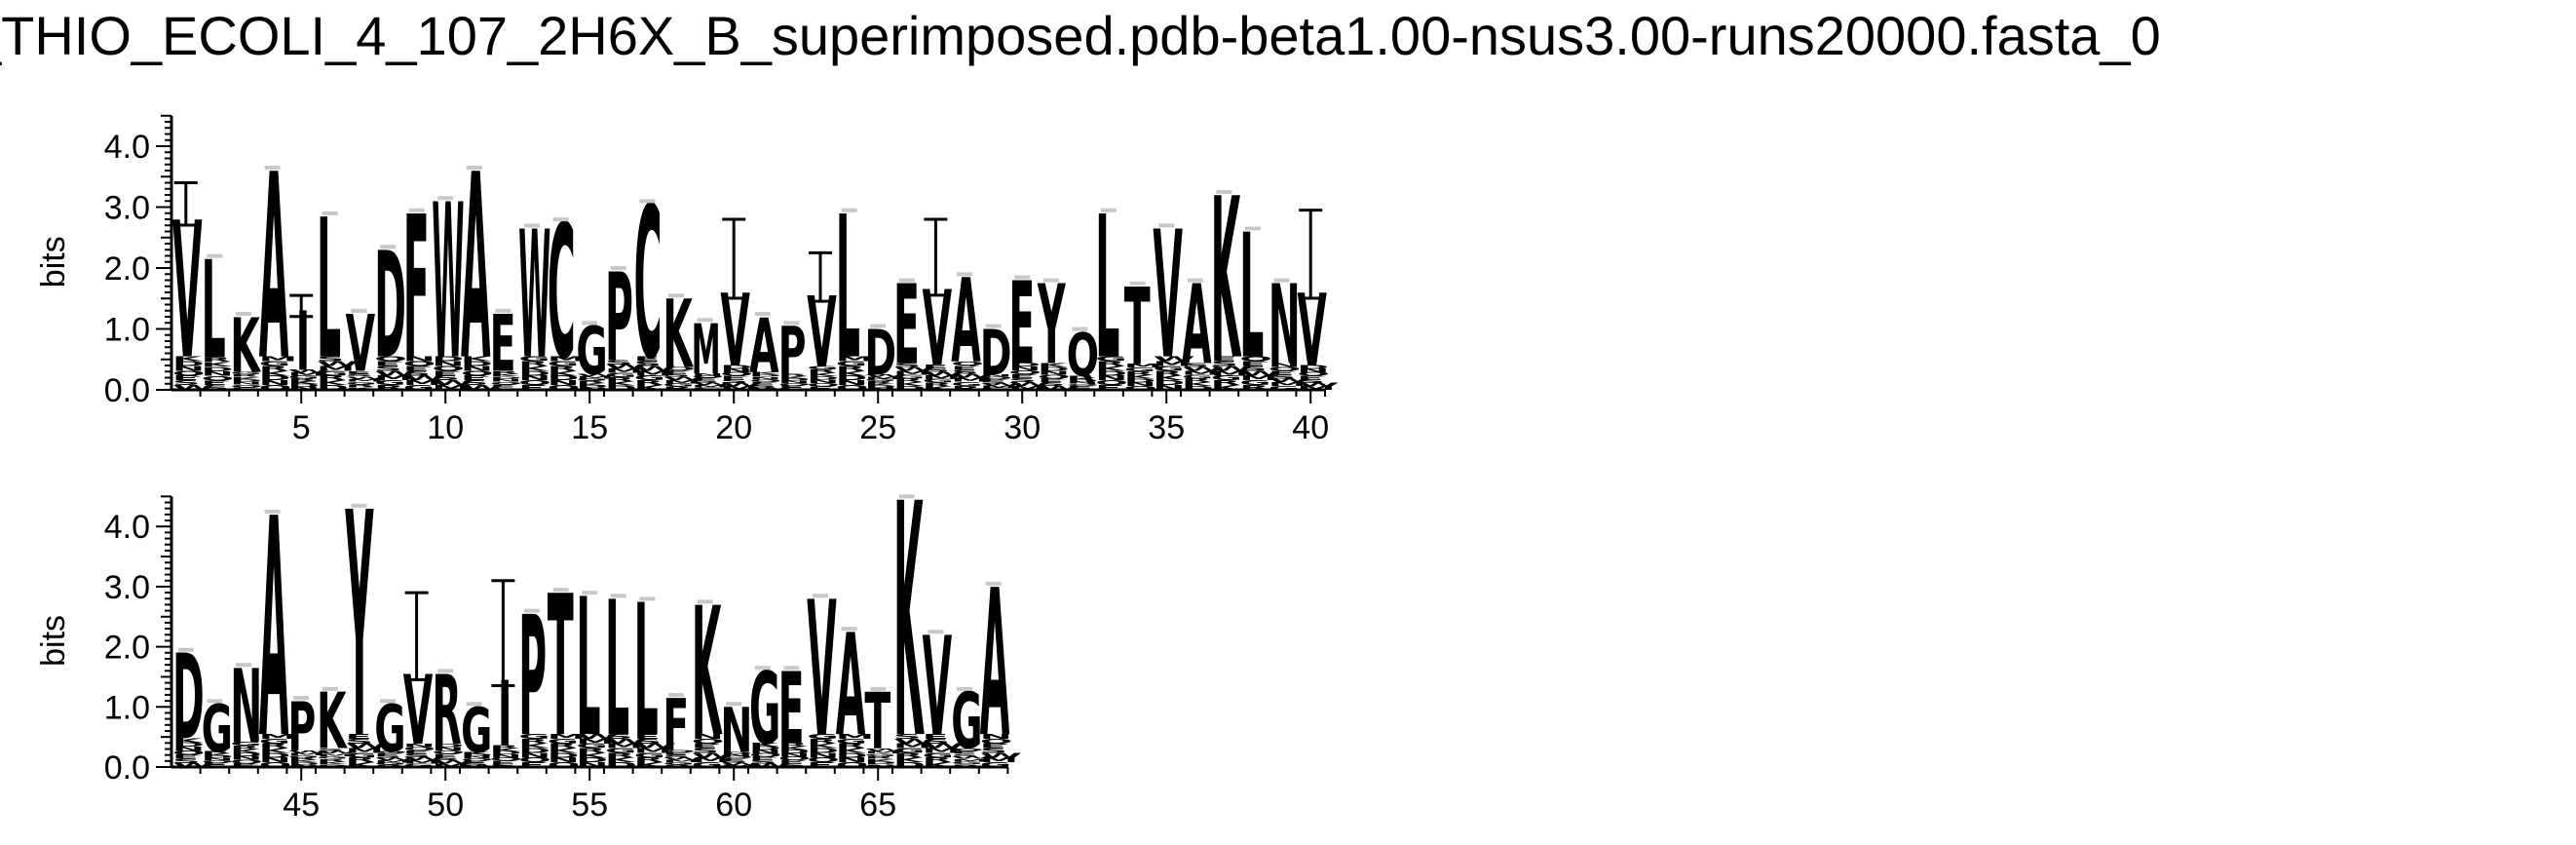  What do you see at coordinates (1166, 428) in the screenshot?
I see `x-tick-label: 35` at bounding box center [1166, 428].